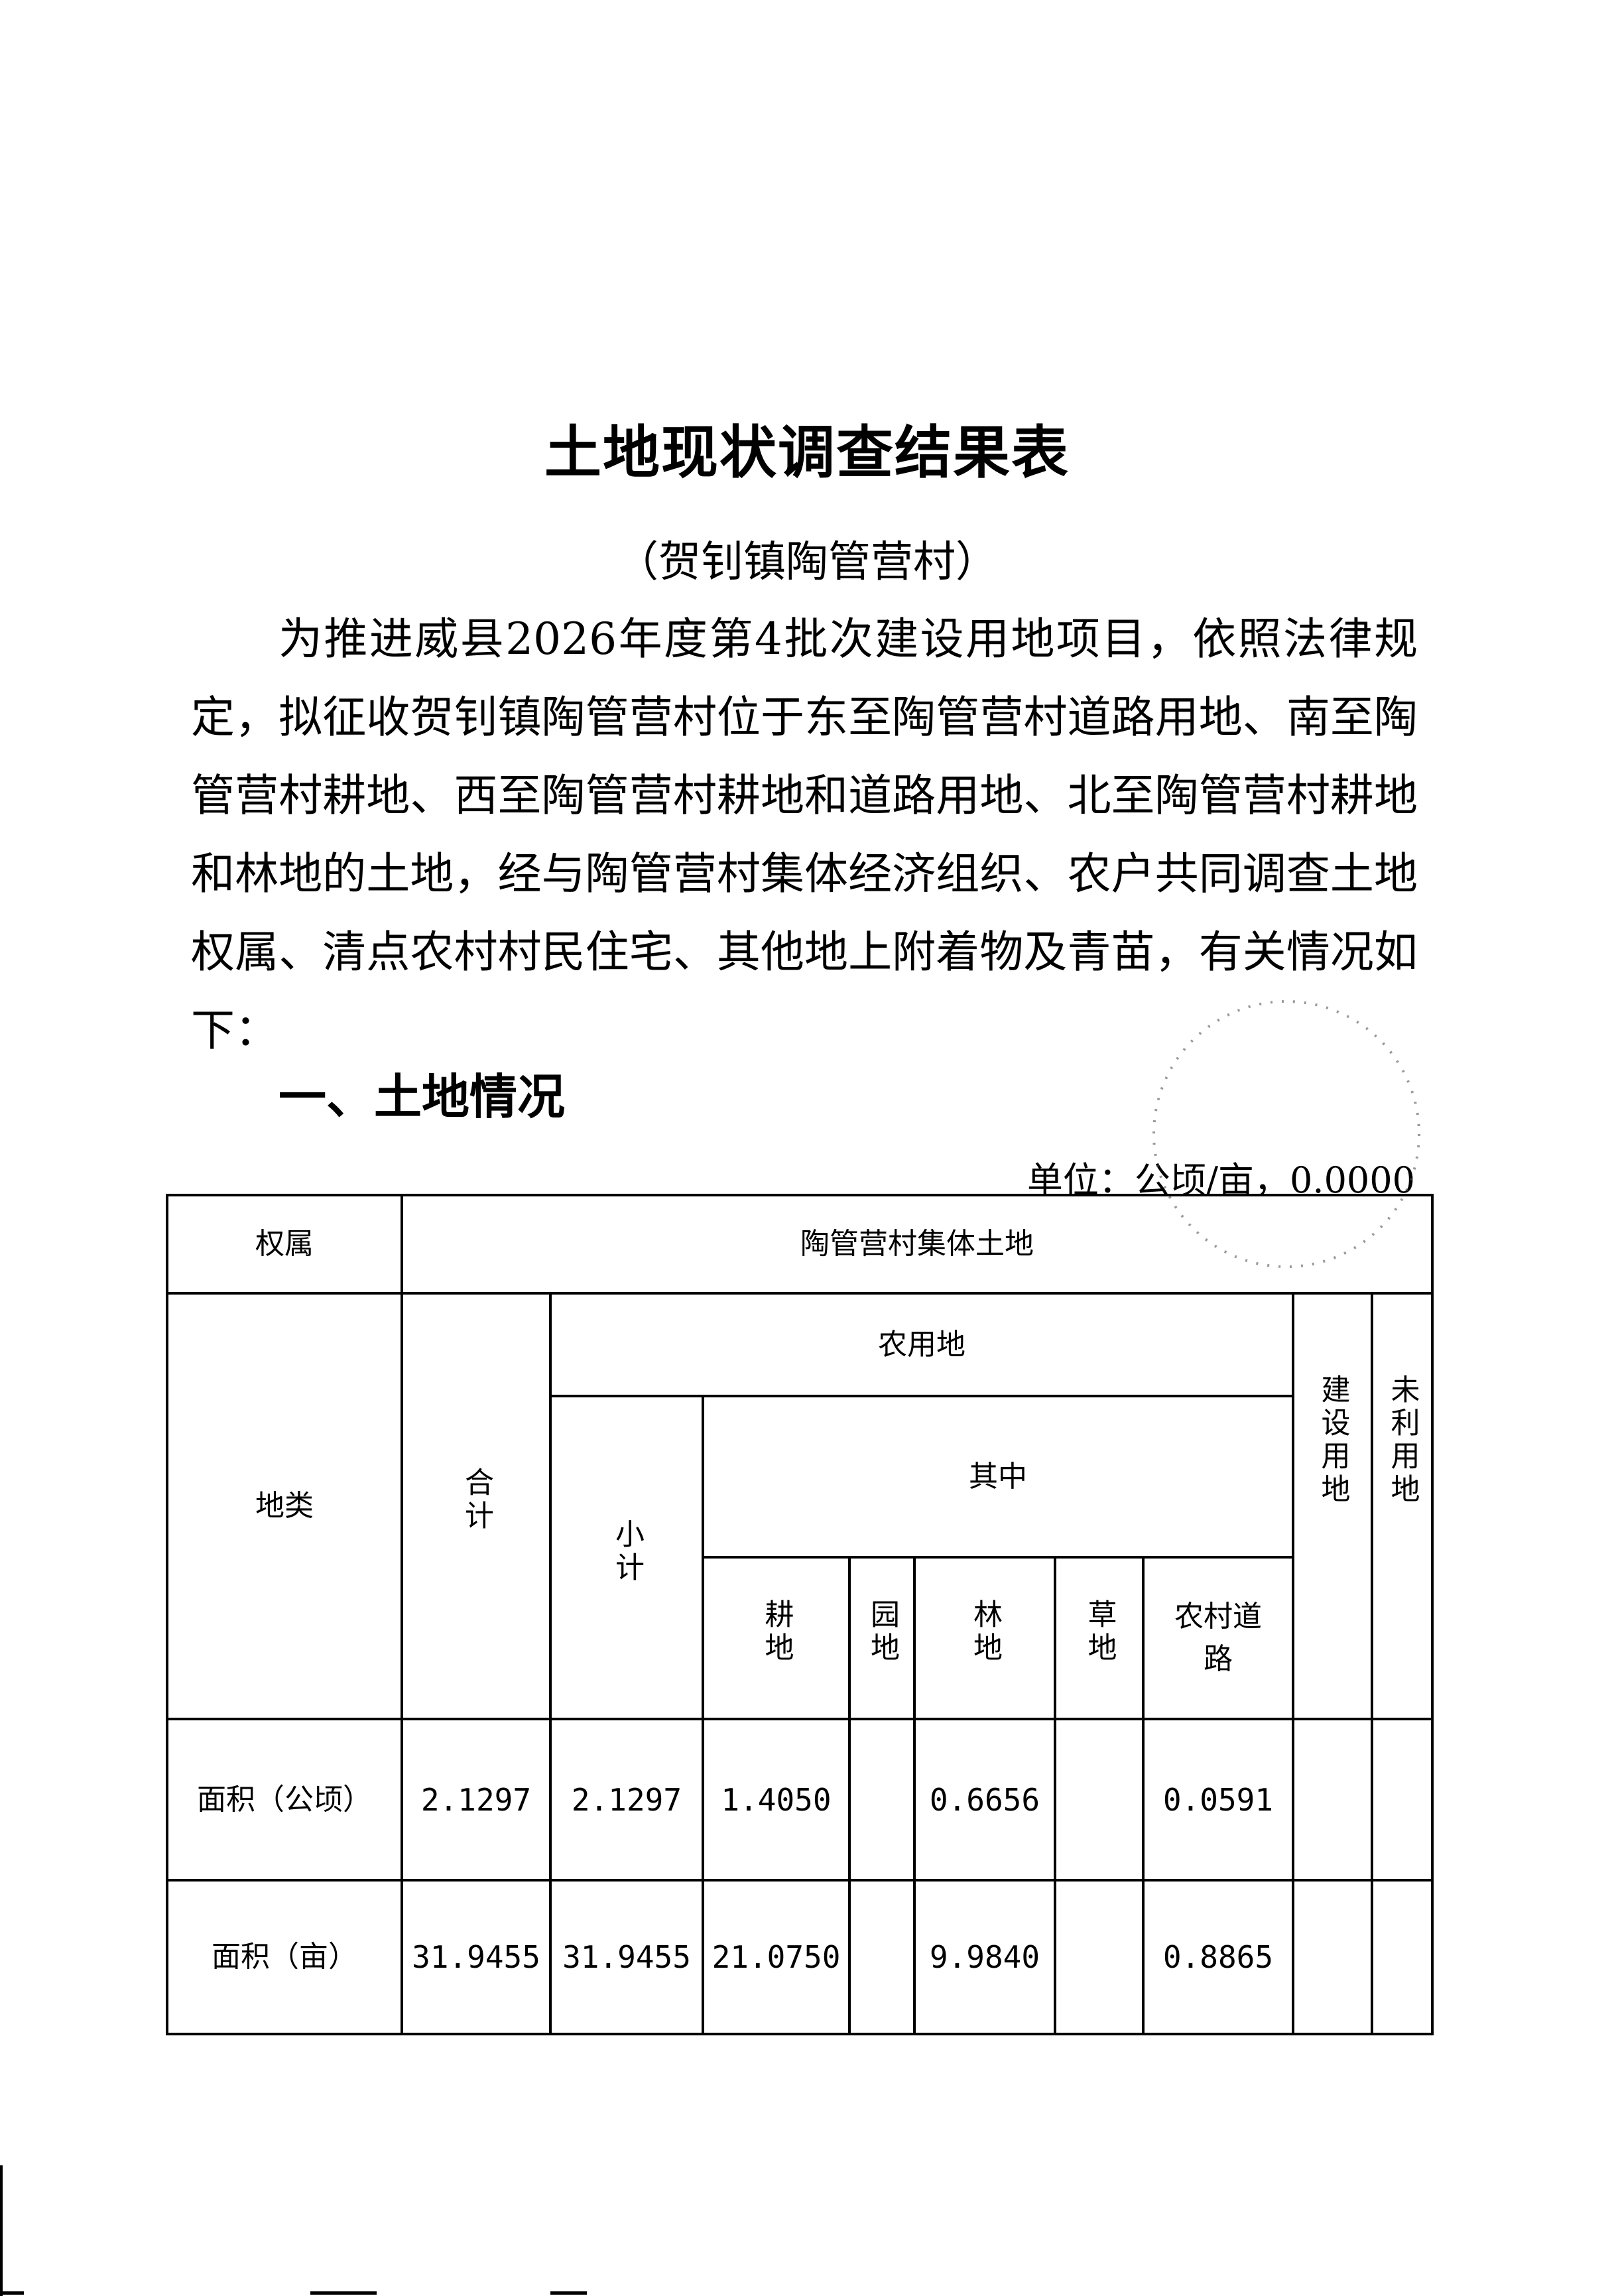  I want to click on ownership-label: 权属, so click(284, 1245).